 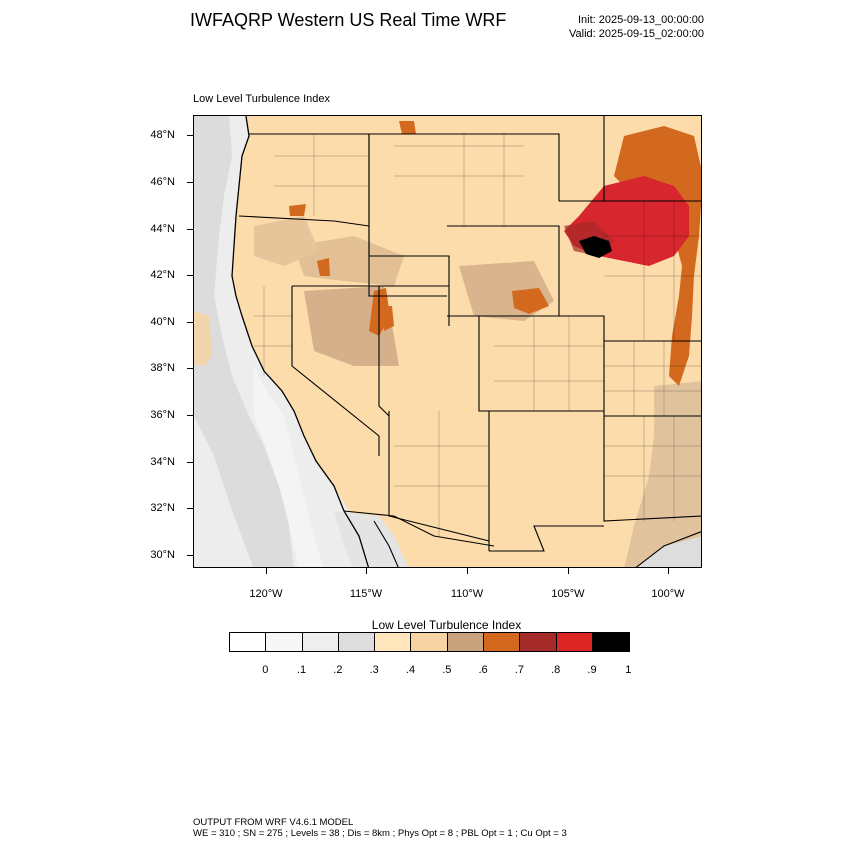 What do you see at coordinates (592, 670) in the screenshot?
I see `colorbar-label: .9` at bounding box center [592, 670].